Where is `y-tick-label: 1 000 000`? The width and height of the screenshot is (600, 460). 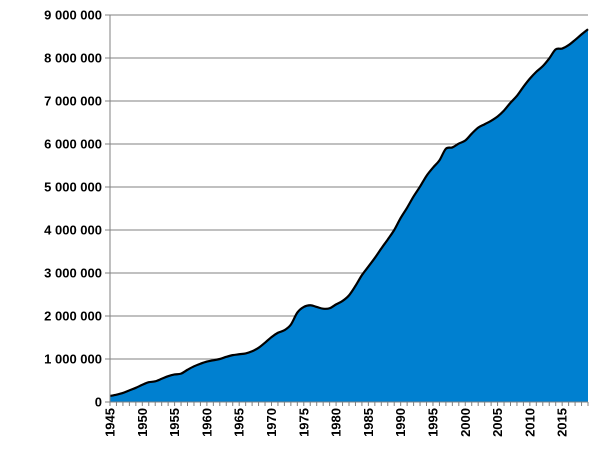
y-tick-label: 1 000 000 is located at coordinates (73, 359).